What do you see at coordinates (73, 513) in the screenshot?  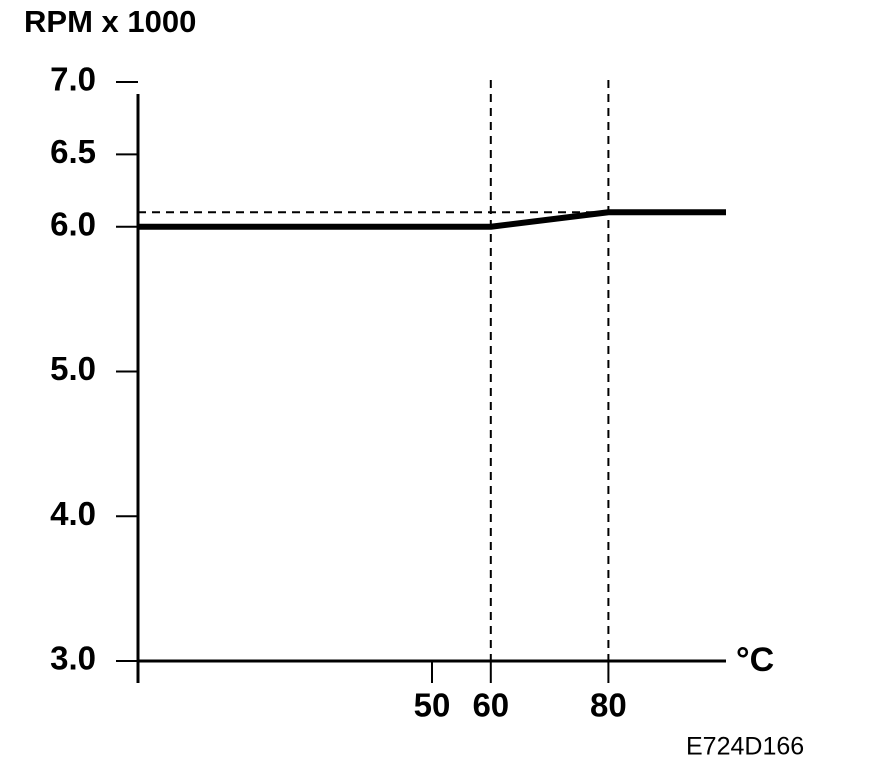 I see `y-tick-label: 4.0` at bounding box center [73, 513].